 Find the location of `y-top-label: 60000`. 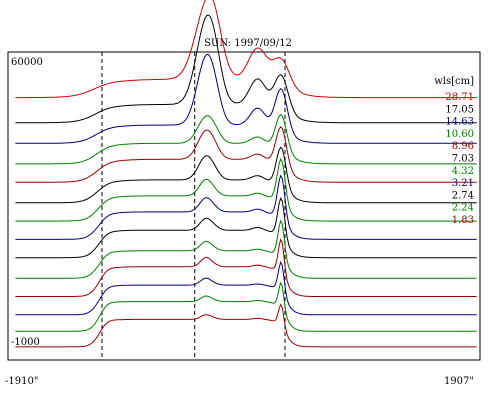

y-top-label: 60000 is located at coordinates (27, 62).